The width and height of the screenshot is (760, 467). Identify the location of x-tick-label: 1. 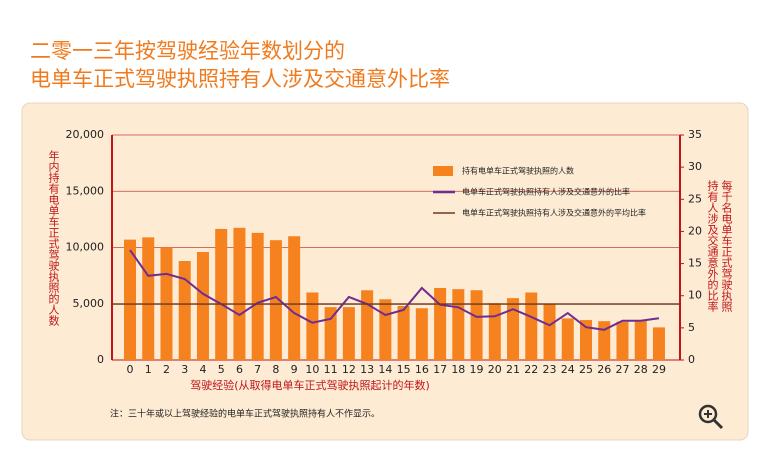
(148, 369).